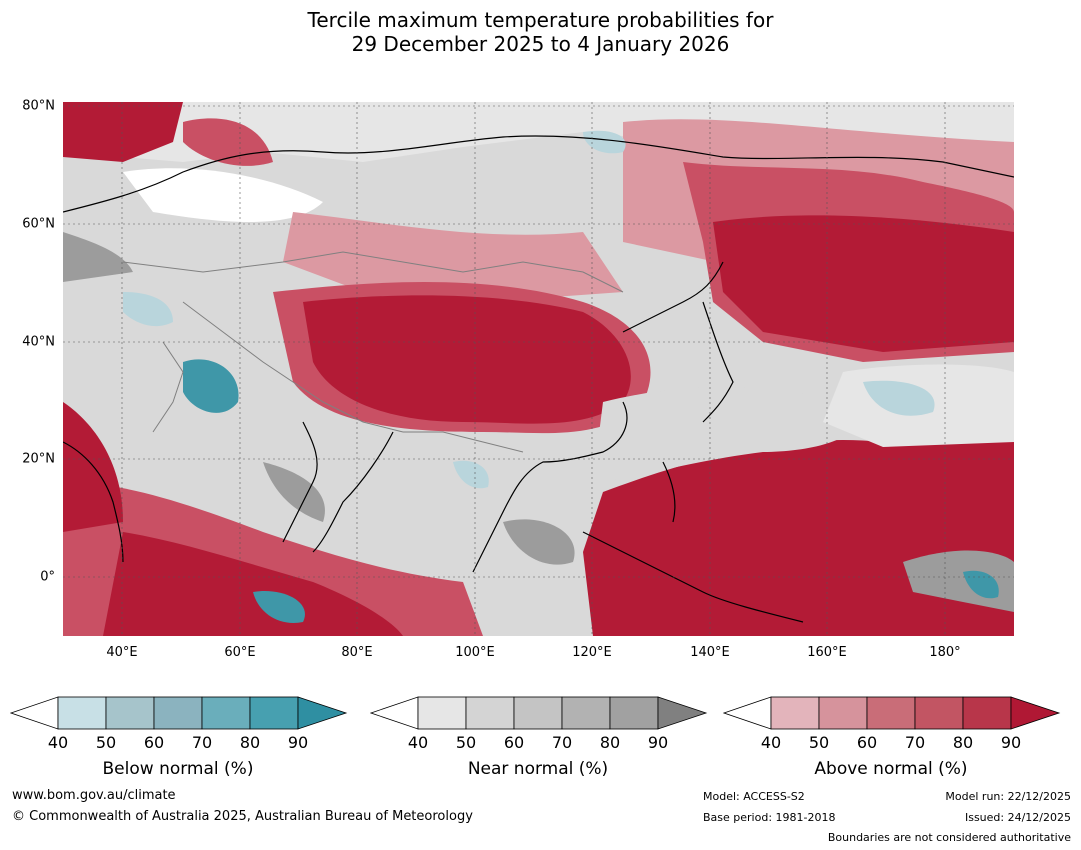  I want to click on colorbar-below-normal, so click(179, 713).